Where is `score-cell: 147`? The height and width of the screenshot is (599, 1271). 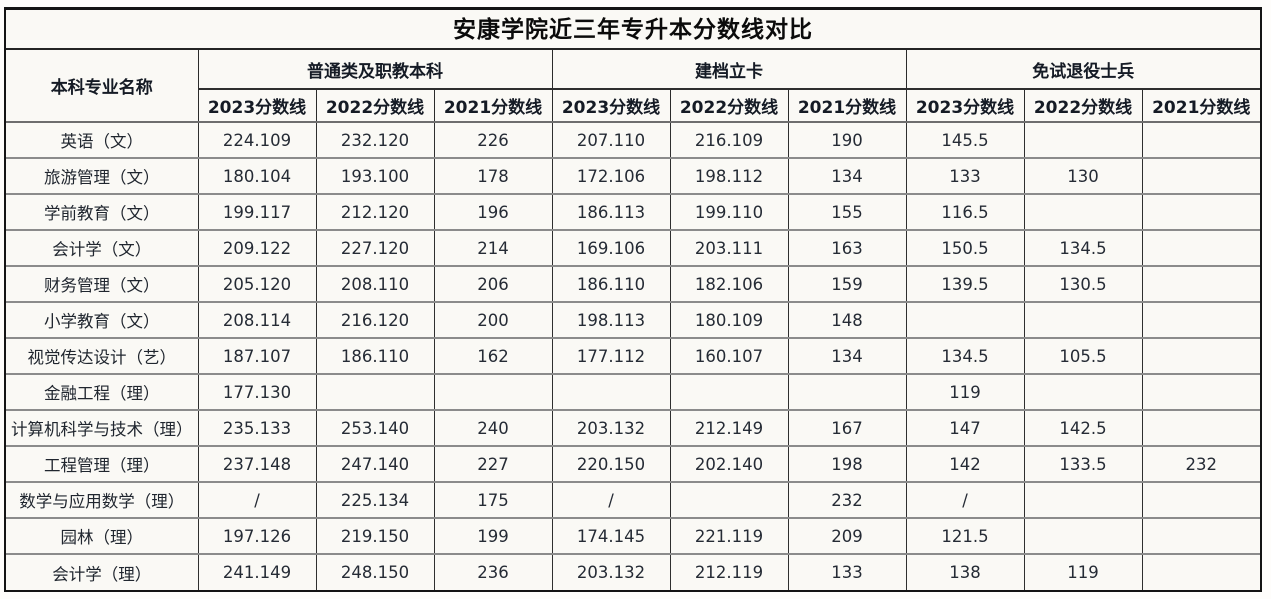
score-cell: 147 is located at coordinates (965, 428).